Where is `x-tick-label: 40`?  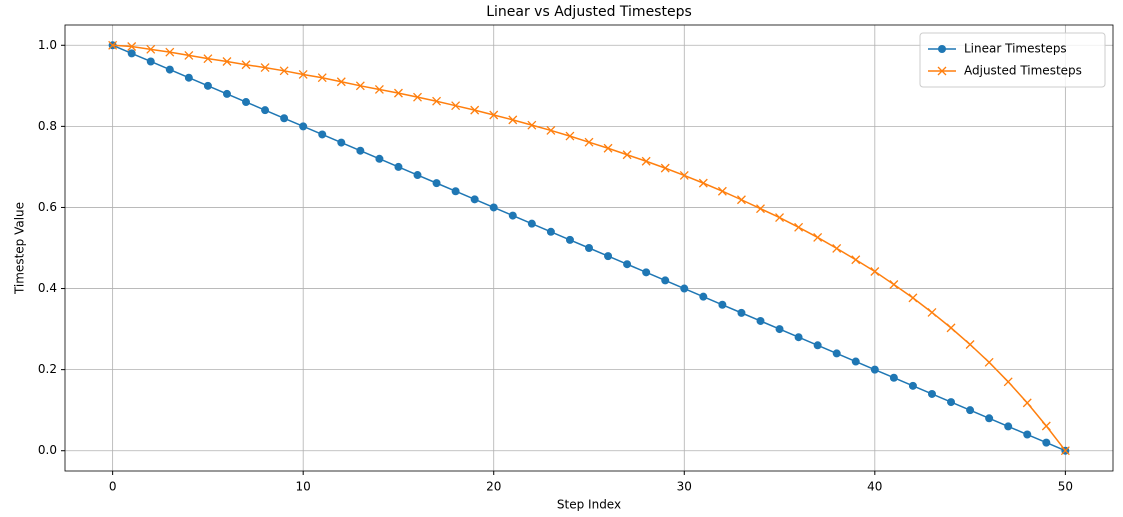
x-tick-label: 40 is located at coordinates (874, 487).